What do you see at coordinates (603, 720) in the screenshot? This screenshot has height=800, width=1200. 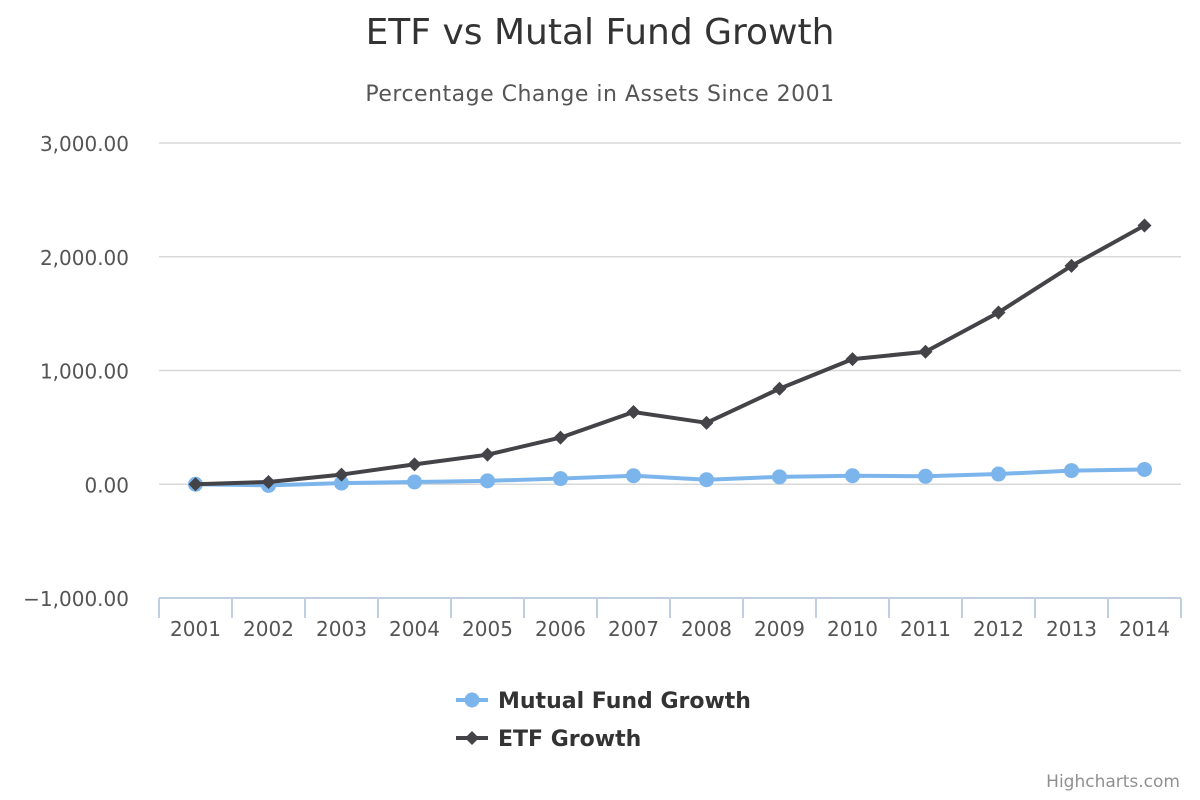 I see `legend: Mutual Fund Growth ETF Growth` at bounding box center [603, 720].